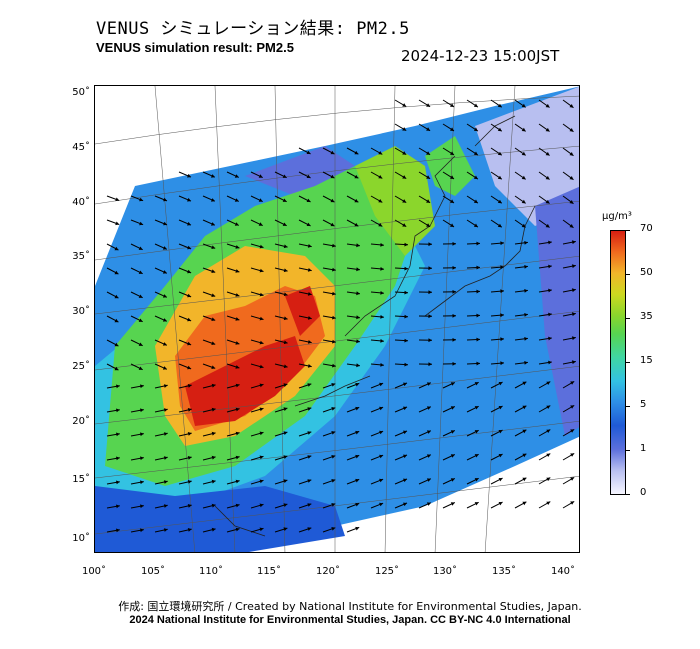  Describe the element at coordinates (395, 201) in the screenshot. I see `plume-north-korea` at that location.